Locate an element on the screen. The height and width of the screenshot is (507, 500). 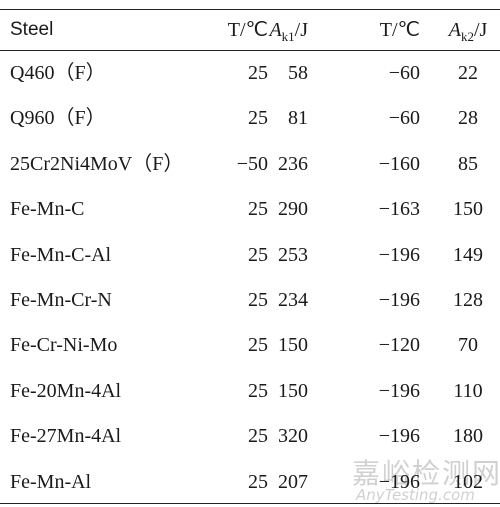
value-cell: 110 is located at coordinates (468, 390).